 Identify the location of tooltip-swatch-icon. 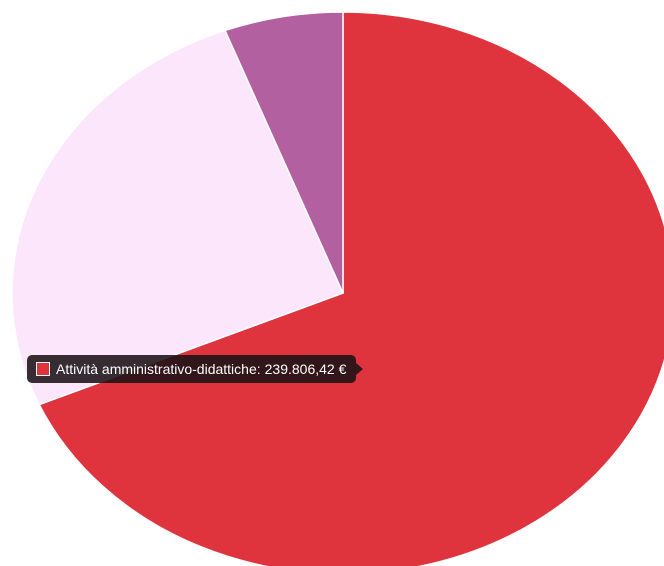
(43, 369).